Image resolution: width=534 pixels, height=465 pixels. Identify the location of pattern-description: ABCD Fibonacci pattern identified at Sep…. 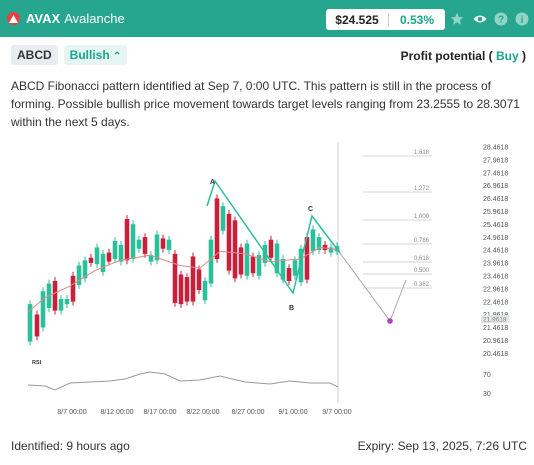
(265, 104).